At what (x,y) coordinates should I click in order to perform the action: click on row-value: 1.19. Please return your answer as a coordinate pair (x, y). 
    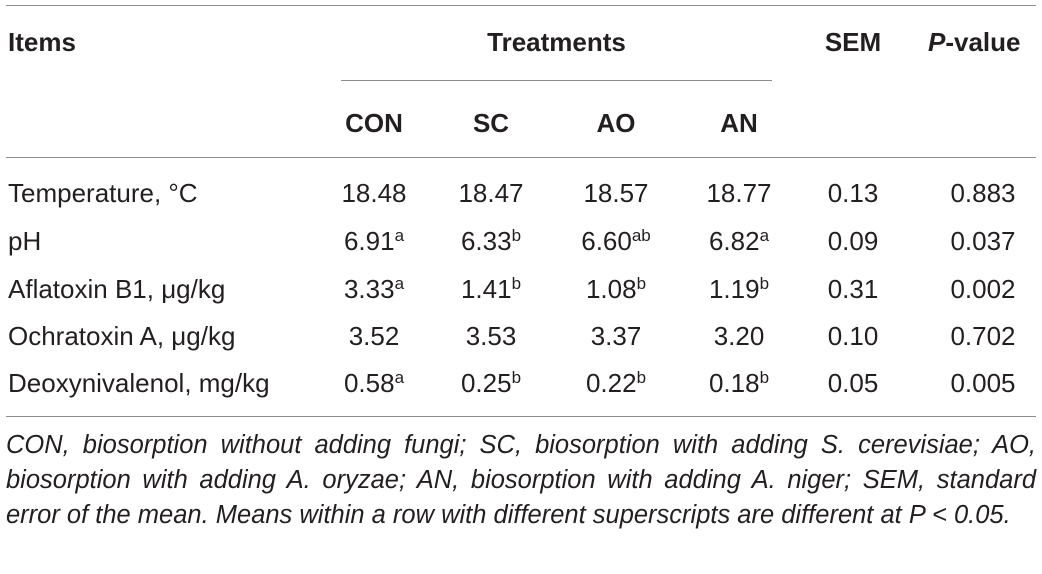
    Looking at the image, I should click on (734, 289).